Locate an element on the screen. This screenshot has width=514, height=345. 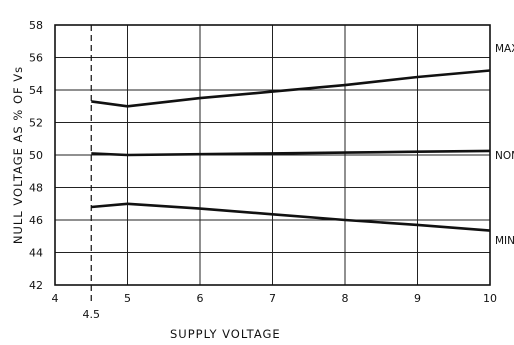
x-tick-label-6: 6 is located at coordinates (200, 298).